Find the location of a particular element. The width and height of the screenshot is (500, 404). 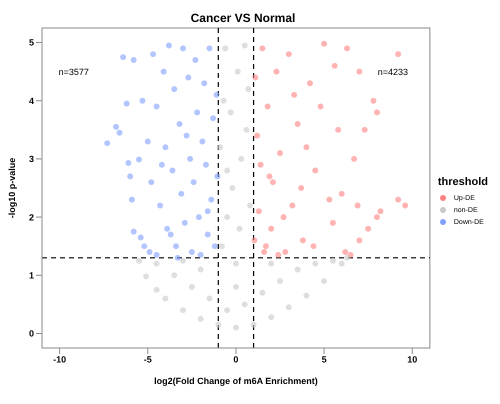

x-tick-label: 5 is located at coordinates (324, 359).